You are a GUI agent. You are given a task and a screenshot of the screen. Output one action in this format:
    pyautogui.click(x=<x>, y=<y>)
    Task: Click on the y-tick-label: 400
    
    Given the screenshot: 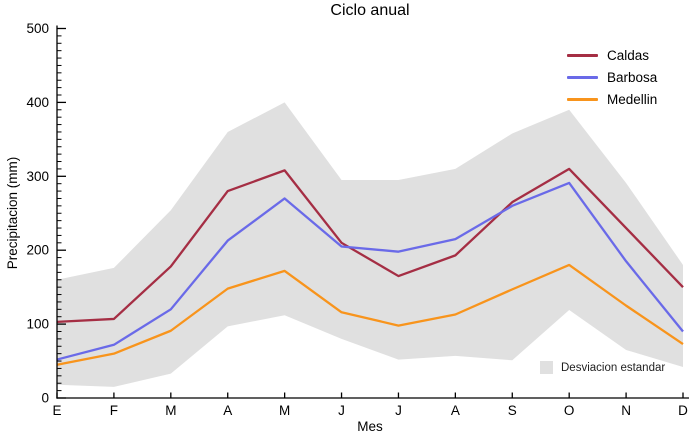 What is the action you would take?
    pyautogui.click(x=37, y=102)
    